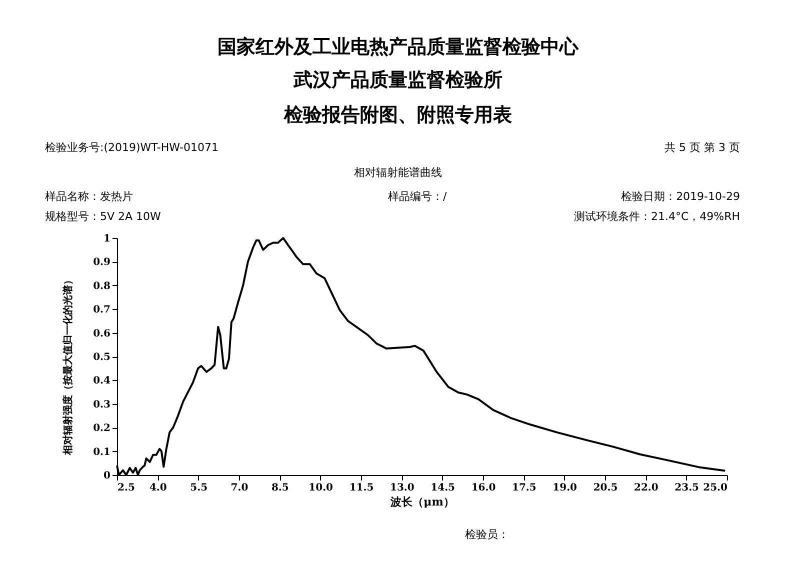 The image size is (796, 561). I want to click on text: 样品编号：/, so click(417, 196).